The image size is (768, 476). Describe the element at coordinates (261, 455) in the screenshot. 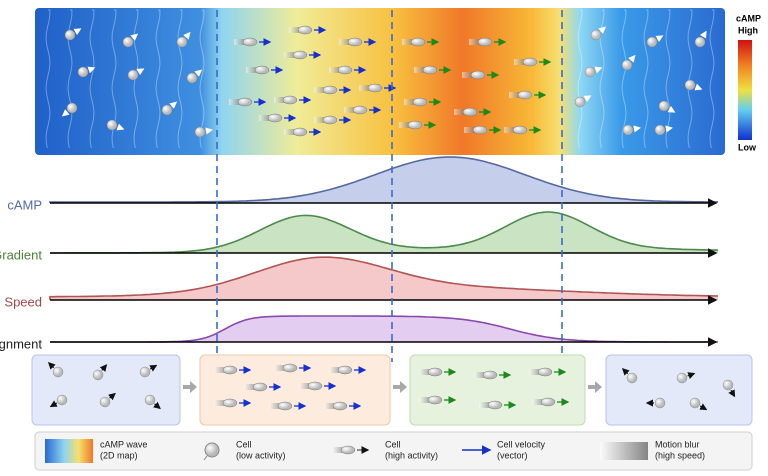

I see `legend-label: (low activity)` at that location.